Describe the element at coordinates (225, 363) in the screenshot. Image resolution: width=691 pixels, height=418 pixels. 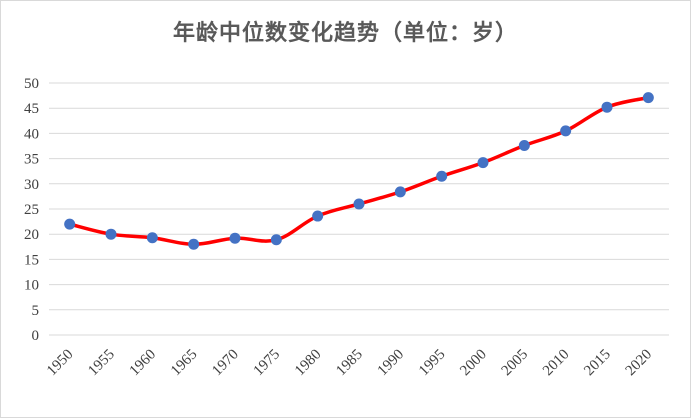
I see `x-tick-label: 1970` at that location.